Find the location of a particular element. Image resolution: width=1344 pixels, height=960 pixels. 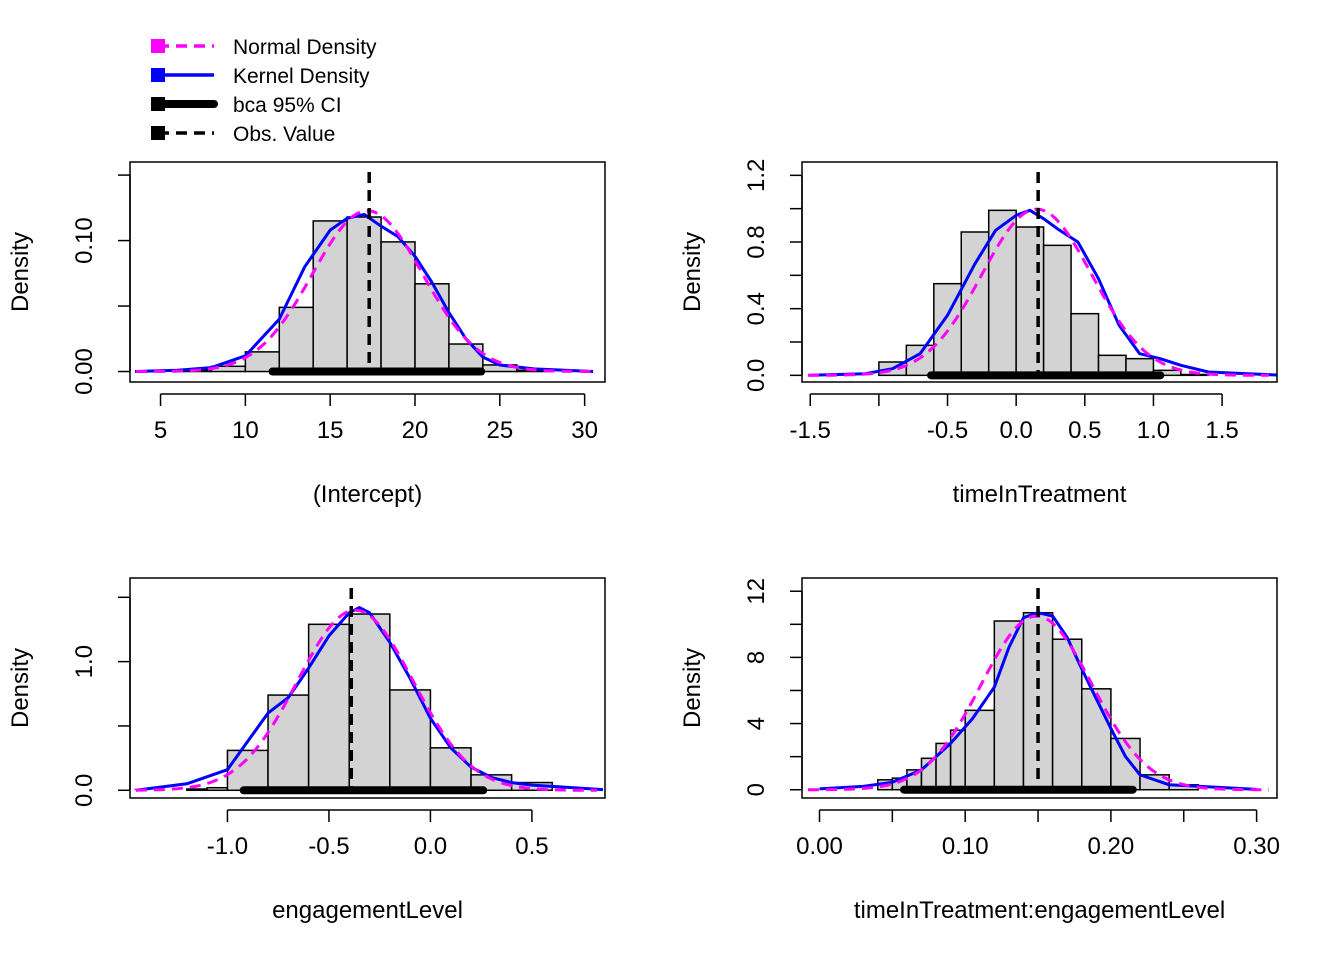

y-tick-label-6: 12 is located at coordinates (756, 591).